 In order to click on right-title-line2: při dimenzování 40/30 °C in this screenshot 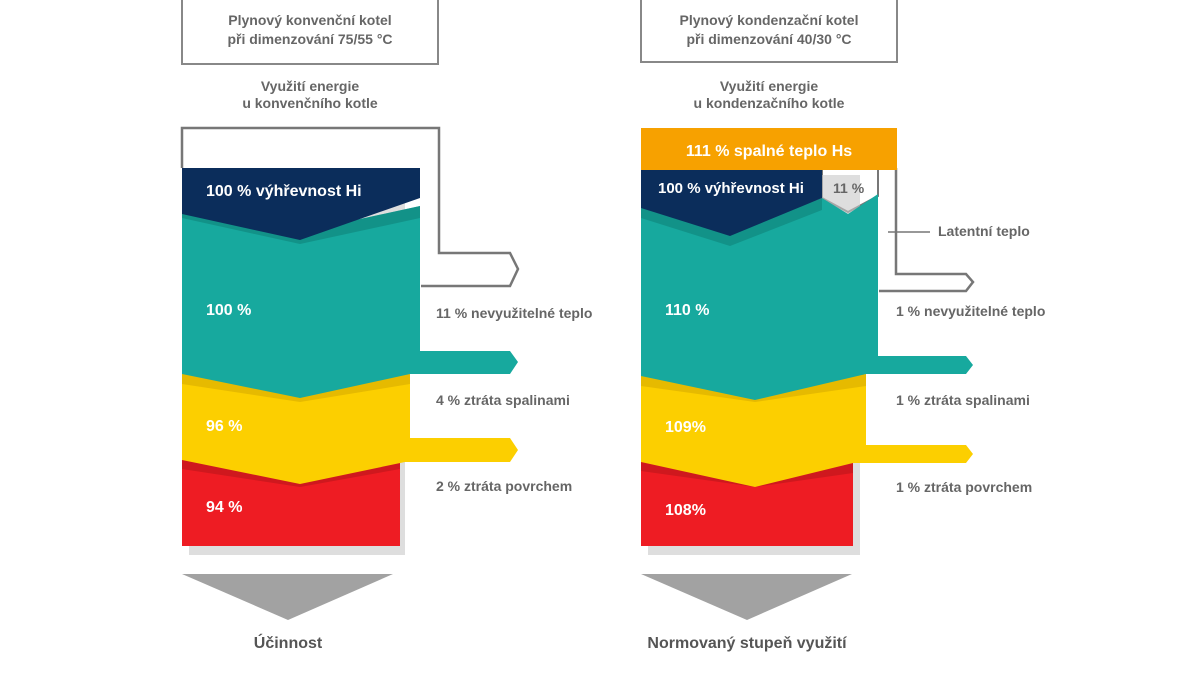, I will do `click(768, 39)`.